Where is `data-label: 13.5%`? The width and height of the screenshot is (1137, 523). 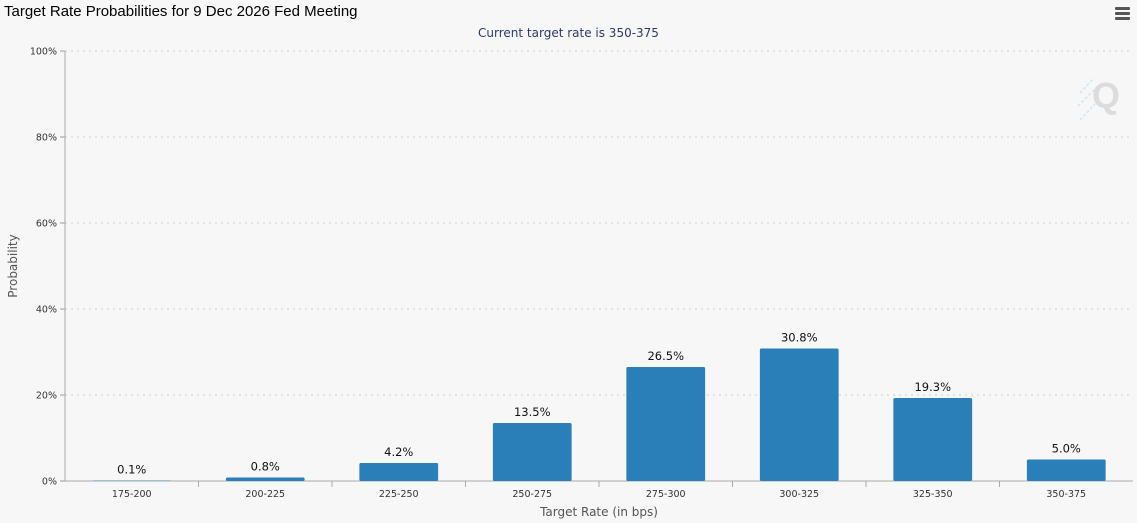
data-label: 13.5% is located at coordinates (532, 412).